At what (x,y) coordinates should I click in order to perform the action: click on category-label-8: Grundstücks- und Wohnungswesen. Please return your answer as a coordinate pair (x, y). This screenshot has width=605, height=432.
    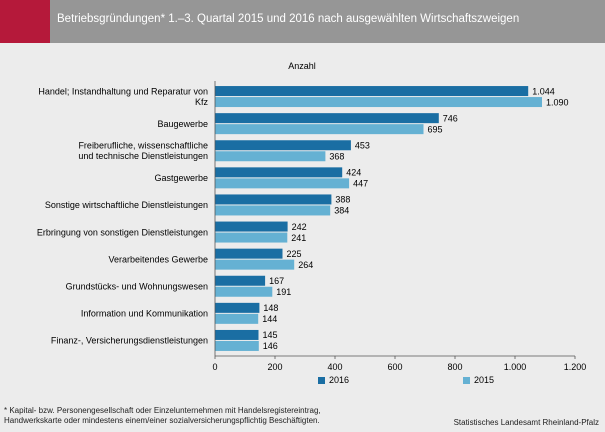
    Looking at the image, I should click on (137, 286).